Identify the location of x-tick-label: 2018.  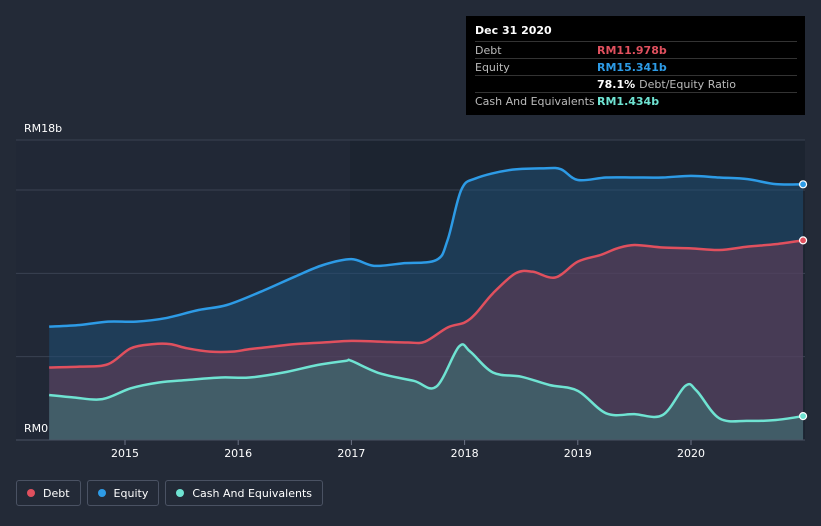
(465, 453).